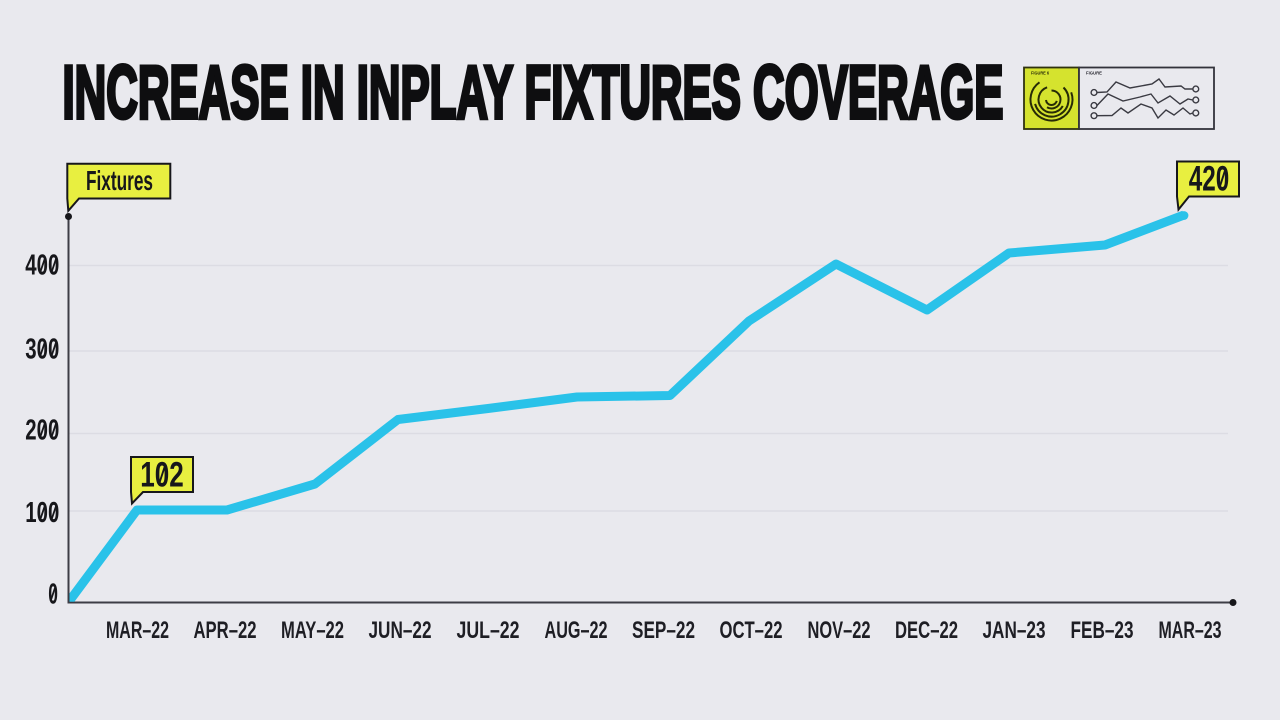 Image resolution: width=1280 pixels, height=720 pixels. Describe the element at coordinates (533, 92) in the screenshot. I see `svg-text:INCREASE IN INPLAY FIXTURES CO: INCREASE IN INPLAY FIXTURES COVERAGE` at that location.